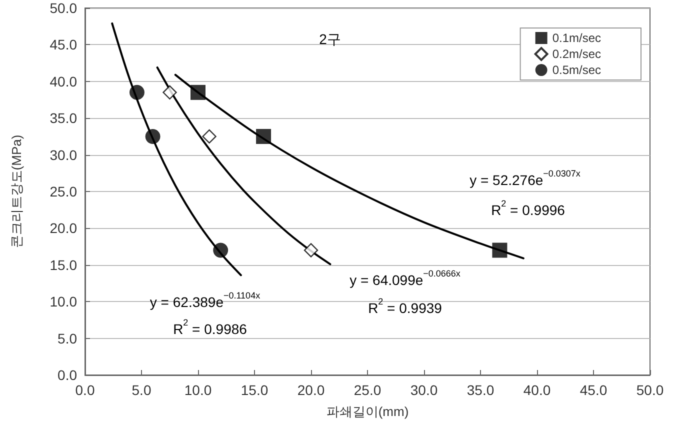 This screenshot has width=683, height=432. What do you see at coordinates (576, 54) in the screenshot?
I see `legend-label: 0.2m/sec` at bounding box center [576, 54].